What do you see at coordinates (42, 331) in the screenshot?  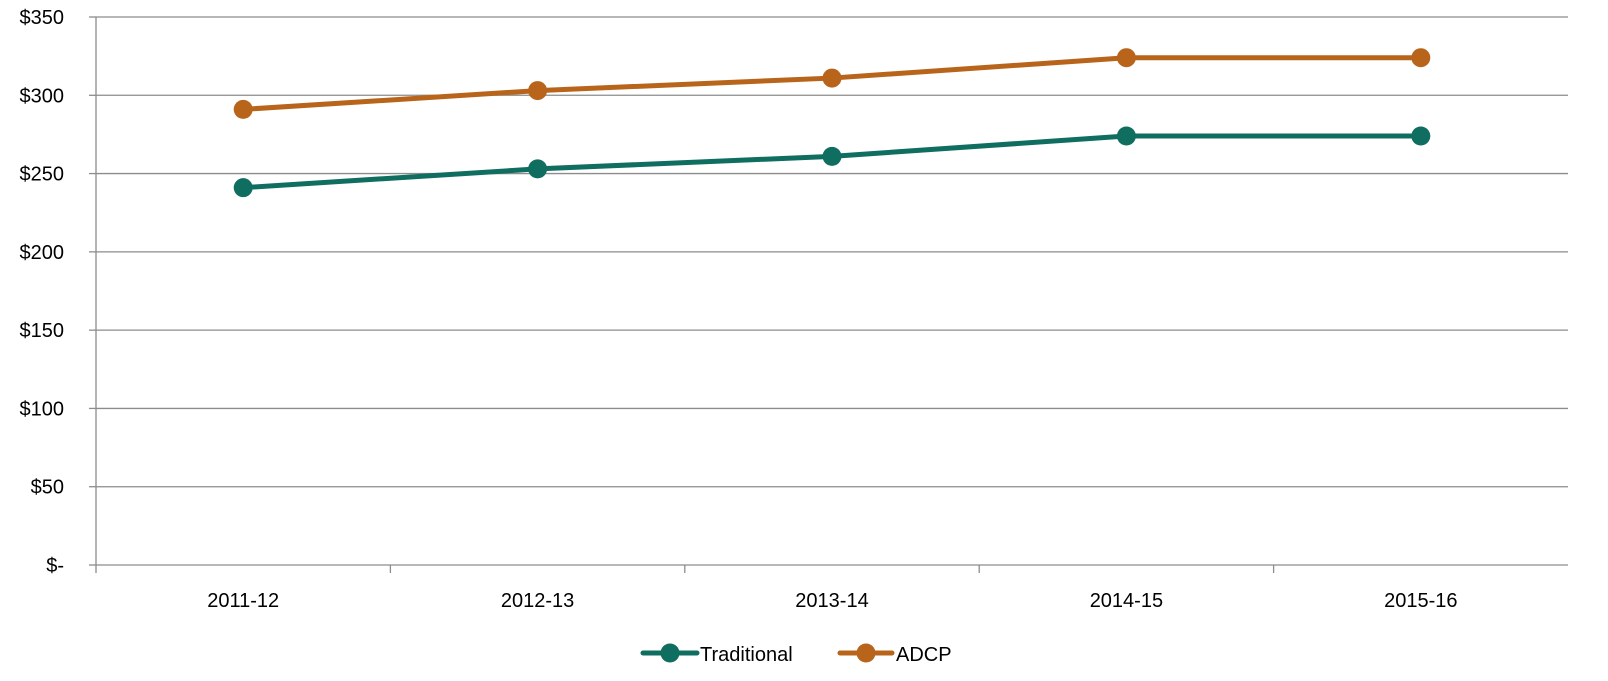 I see `y-tick-label: $150` at bounding box center [42, 331].